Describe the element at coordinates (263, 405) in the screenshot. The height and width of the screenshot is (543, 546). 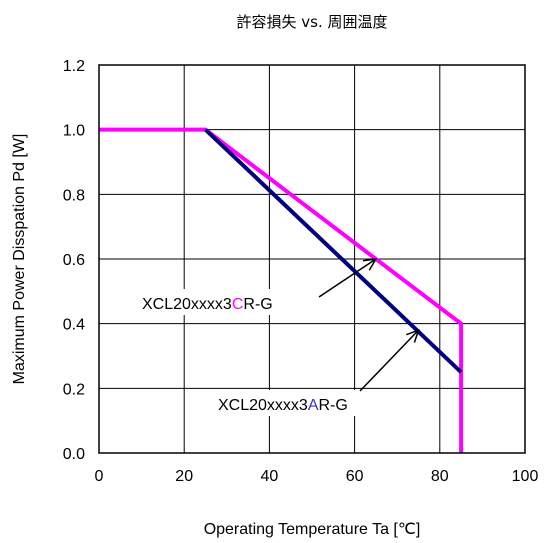
I see `annotation-ar-prefix: XCL20xxxx3` at that location.